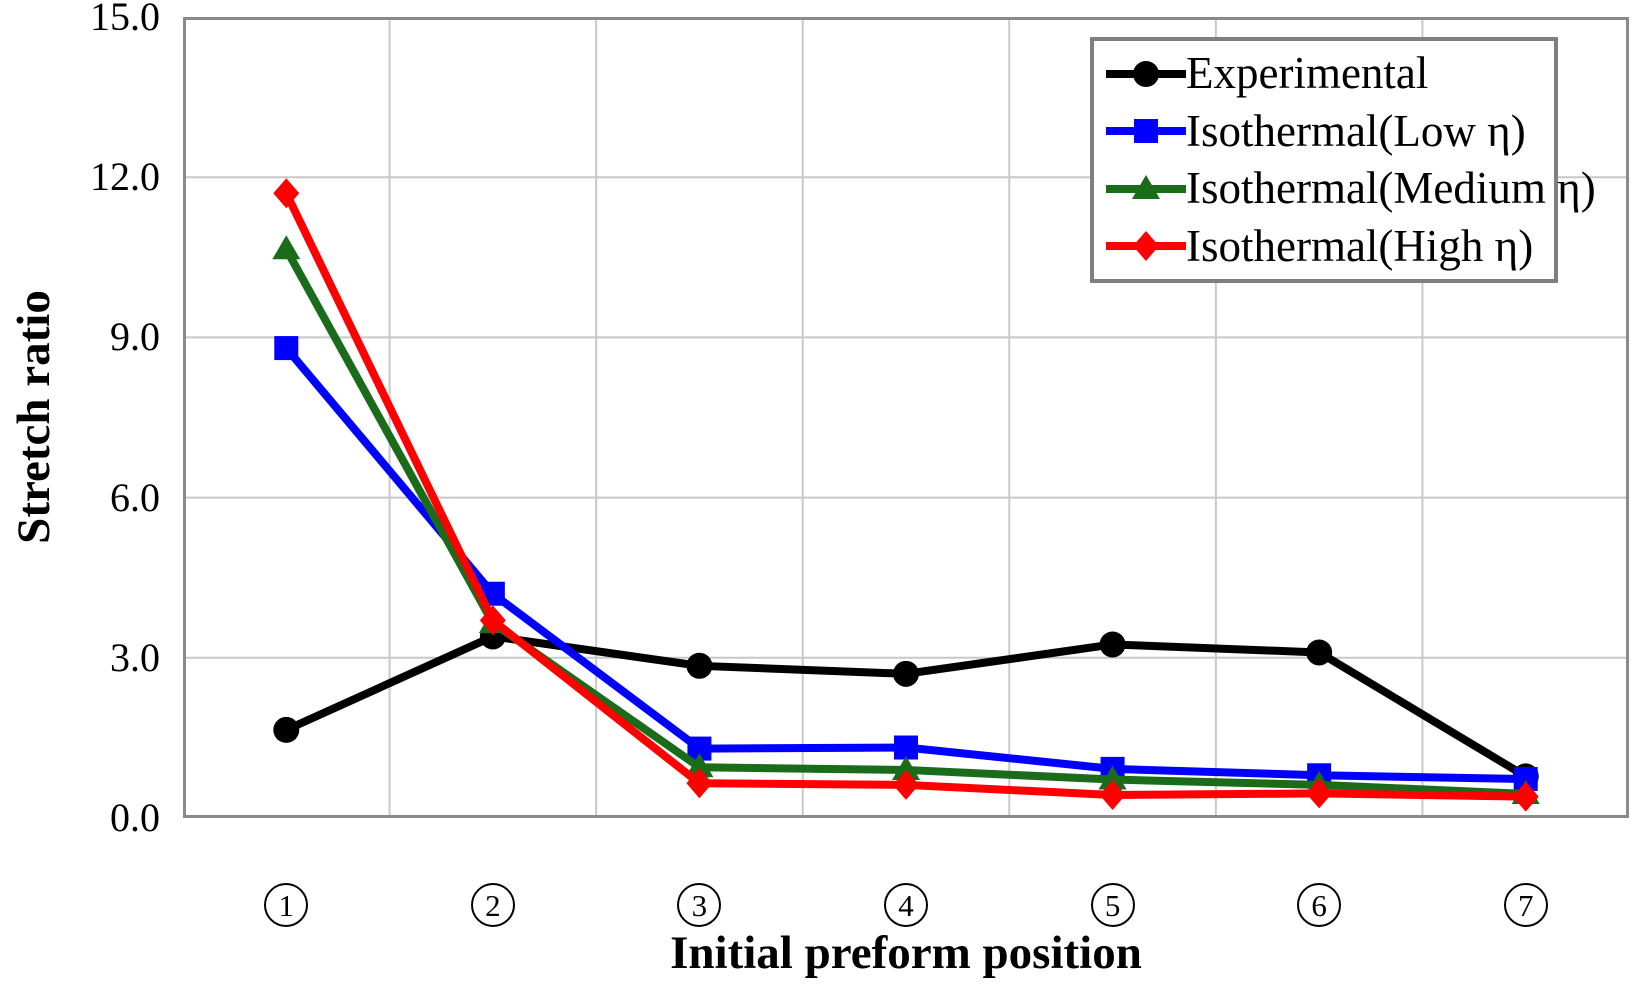 This screenshot has height=1005, width=1634. I want to click on x-axis-title: Initial preform position, so click(906, 953).